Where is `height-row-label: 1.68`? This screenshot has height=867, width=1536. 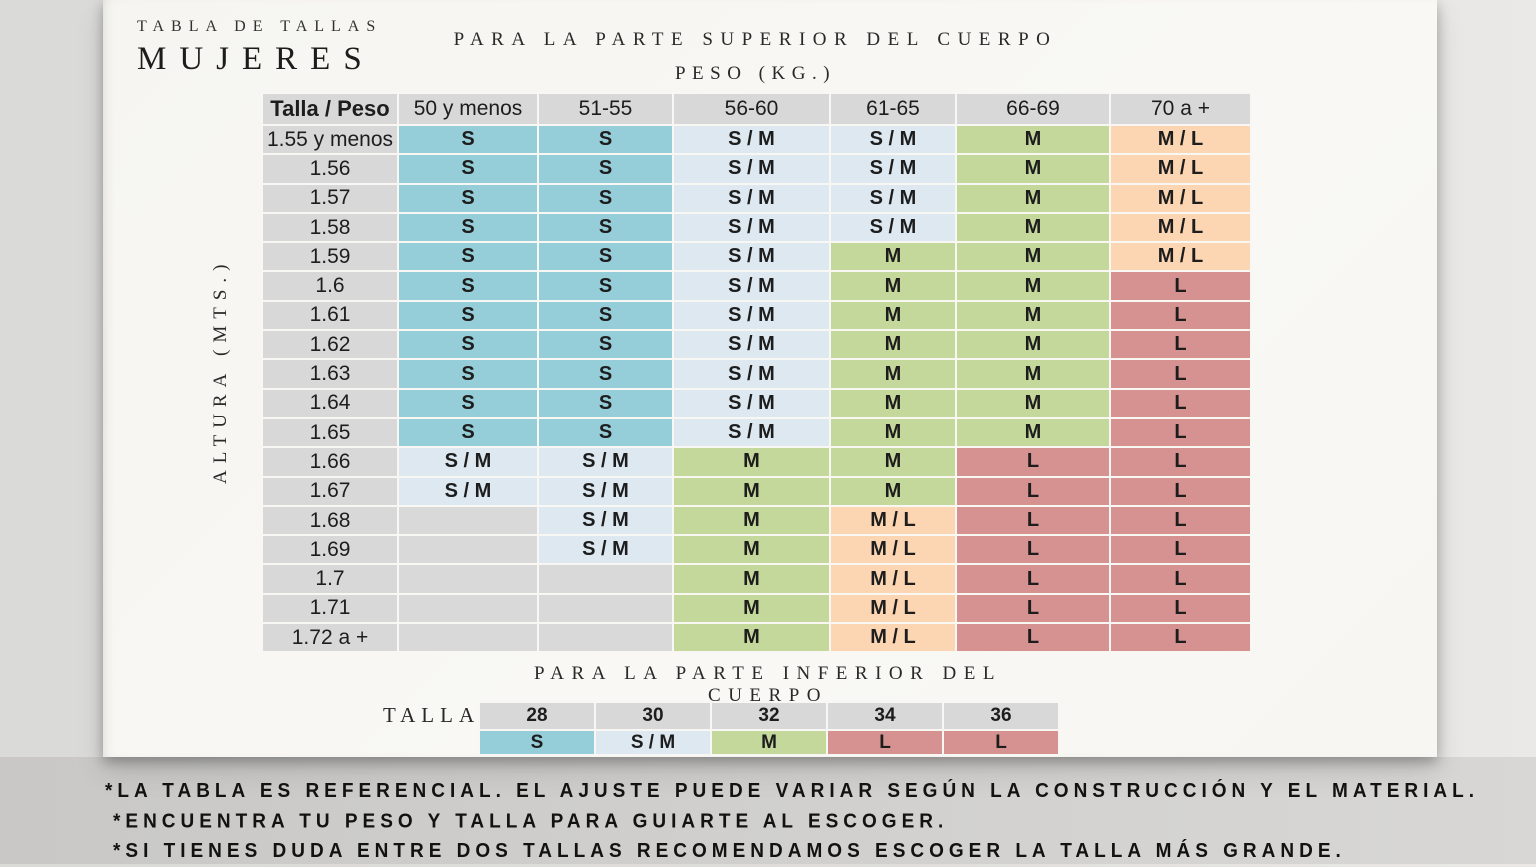 height-row-label: 1.68 is located at coordinates (330, 520).